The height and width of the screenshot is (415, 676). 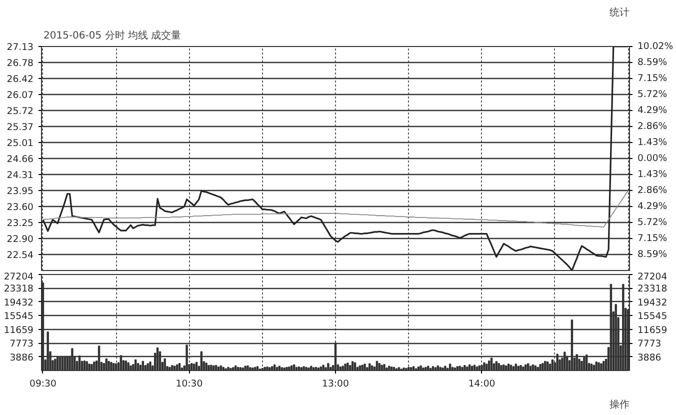 What do you see at coordinates (656, 46) in the screenshot?
I see `y2-tick-label: 10.02%` at bounding box center [656, 46].